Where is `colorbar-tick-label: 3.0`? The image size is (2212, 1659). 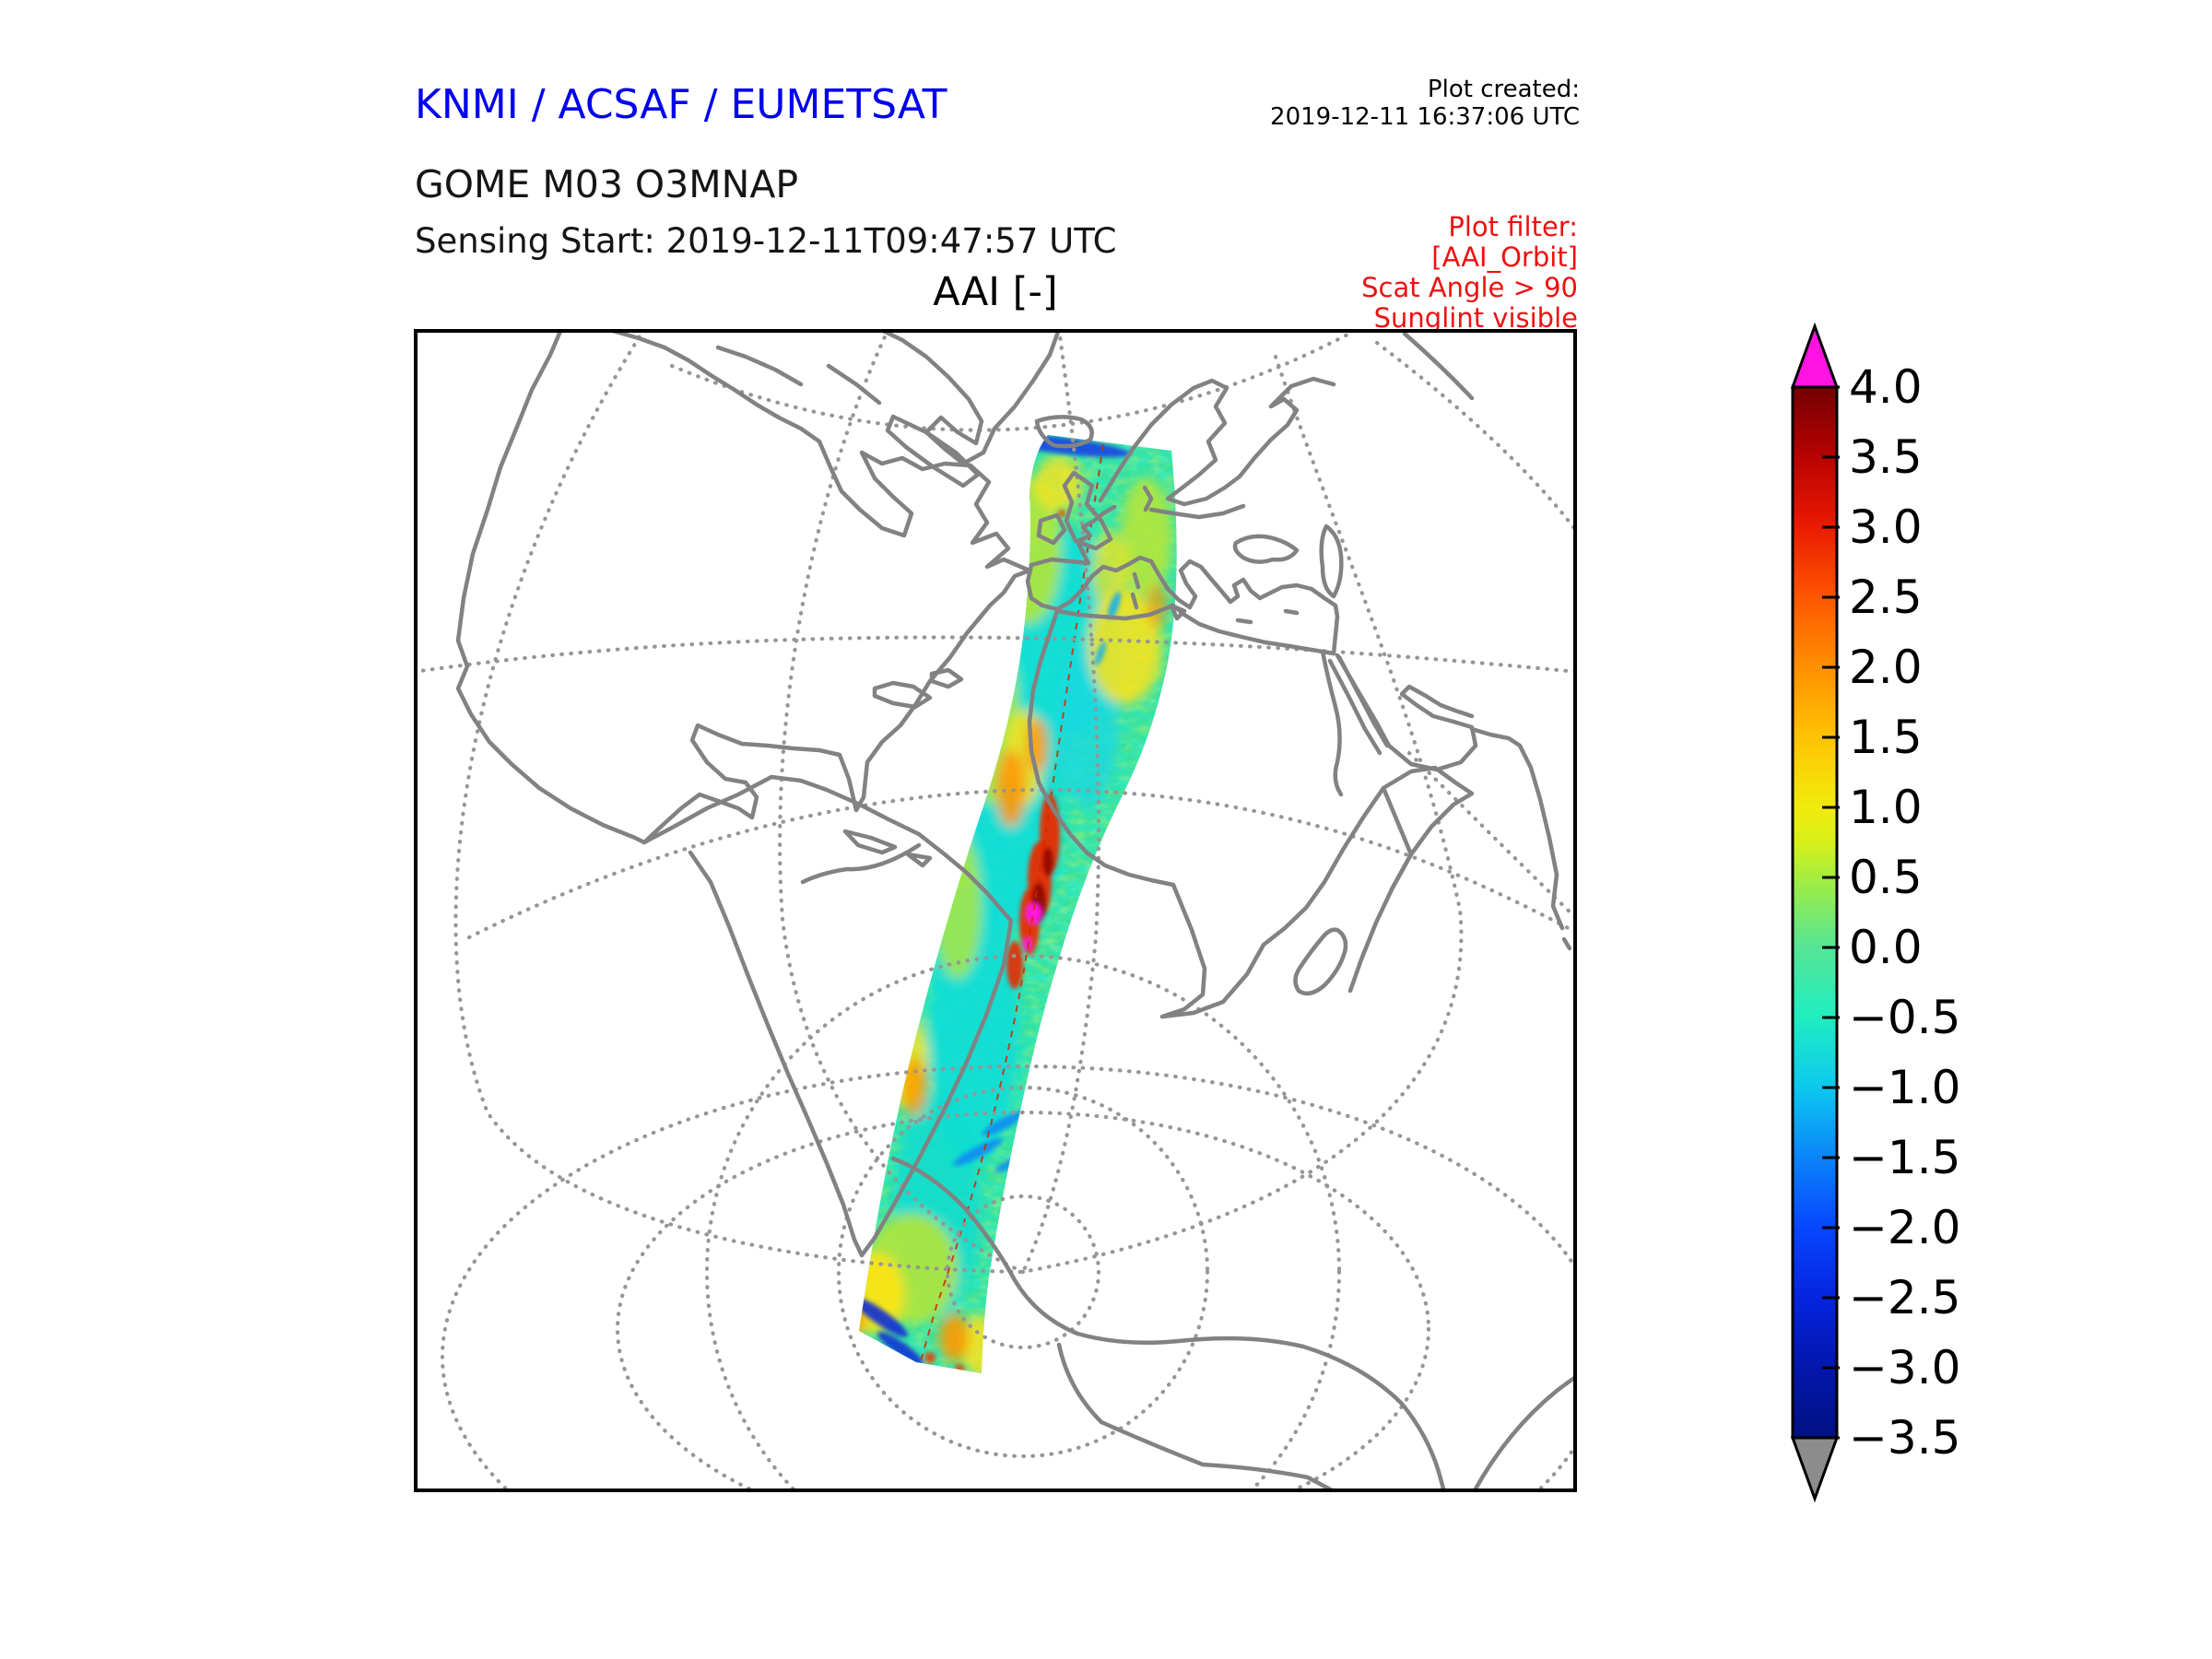
colorbar-tick-label: 3.0 is located at coordinates (1886, 527).